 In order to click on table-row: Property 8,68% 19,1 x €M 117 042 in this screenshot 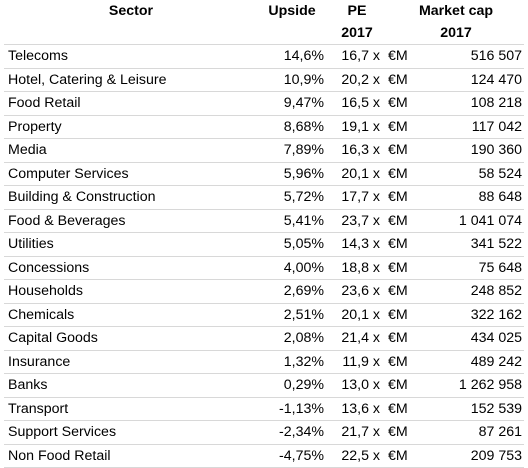, I will do `click(264, 127)`.